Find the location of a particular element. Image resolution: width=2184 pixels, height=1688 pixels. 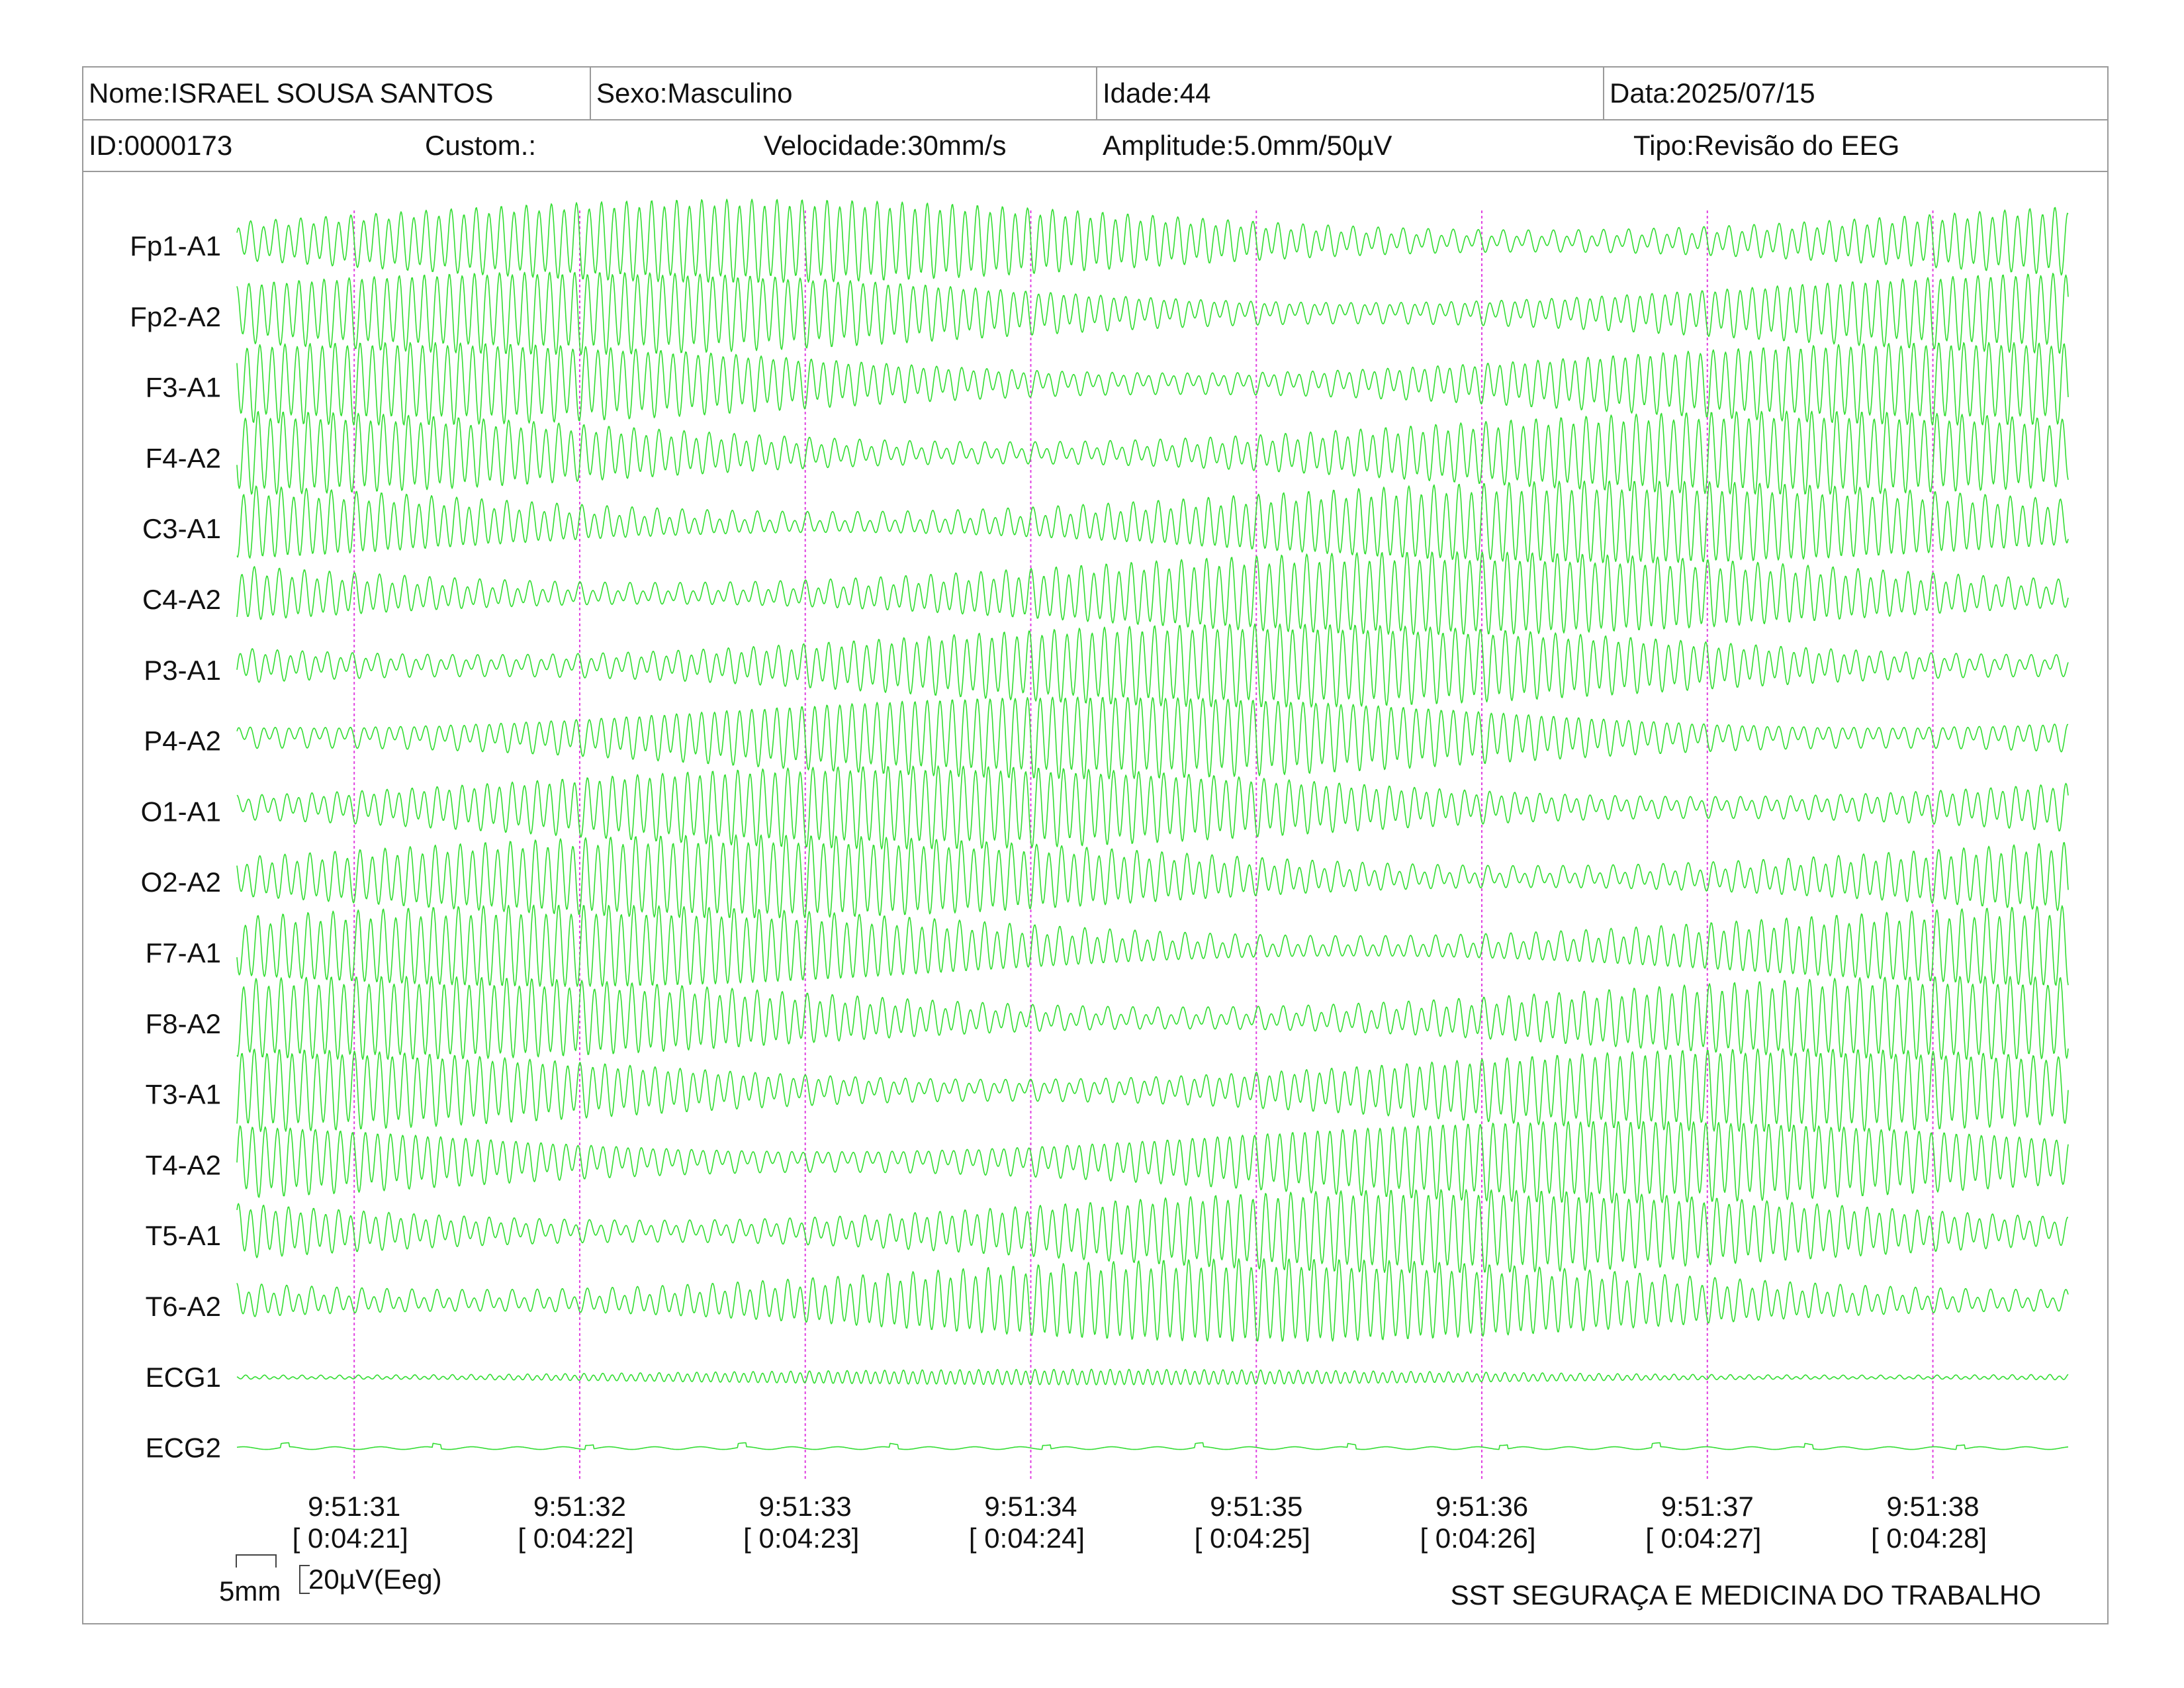

channel-label: O2-A2 is located at coordinates (181, 882).